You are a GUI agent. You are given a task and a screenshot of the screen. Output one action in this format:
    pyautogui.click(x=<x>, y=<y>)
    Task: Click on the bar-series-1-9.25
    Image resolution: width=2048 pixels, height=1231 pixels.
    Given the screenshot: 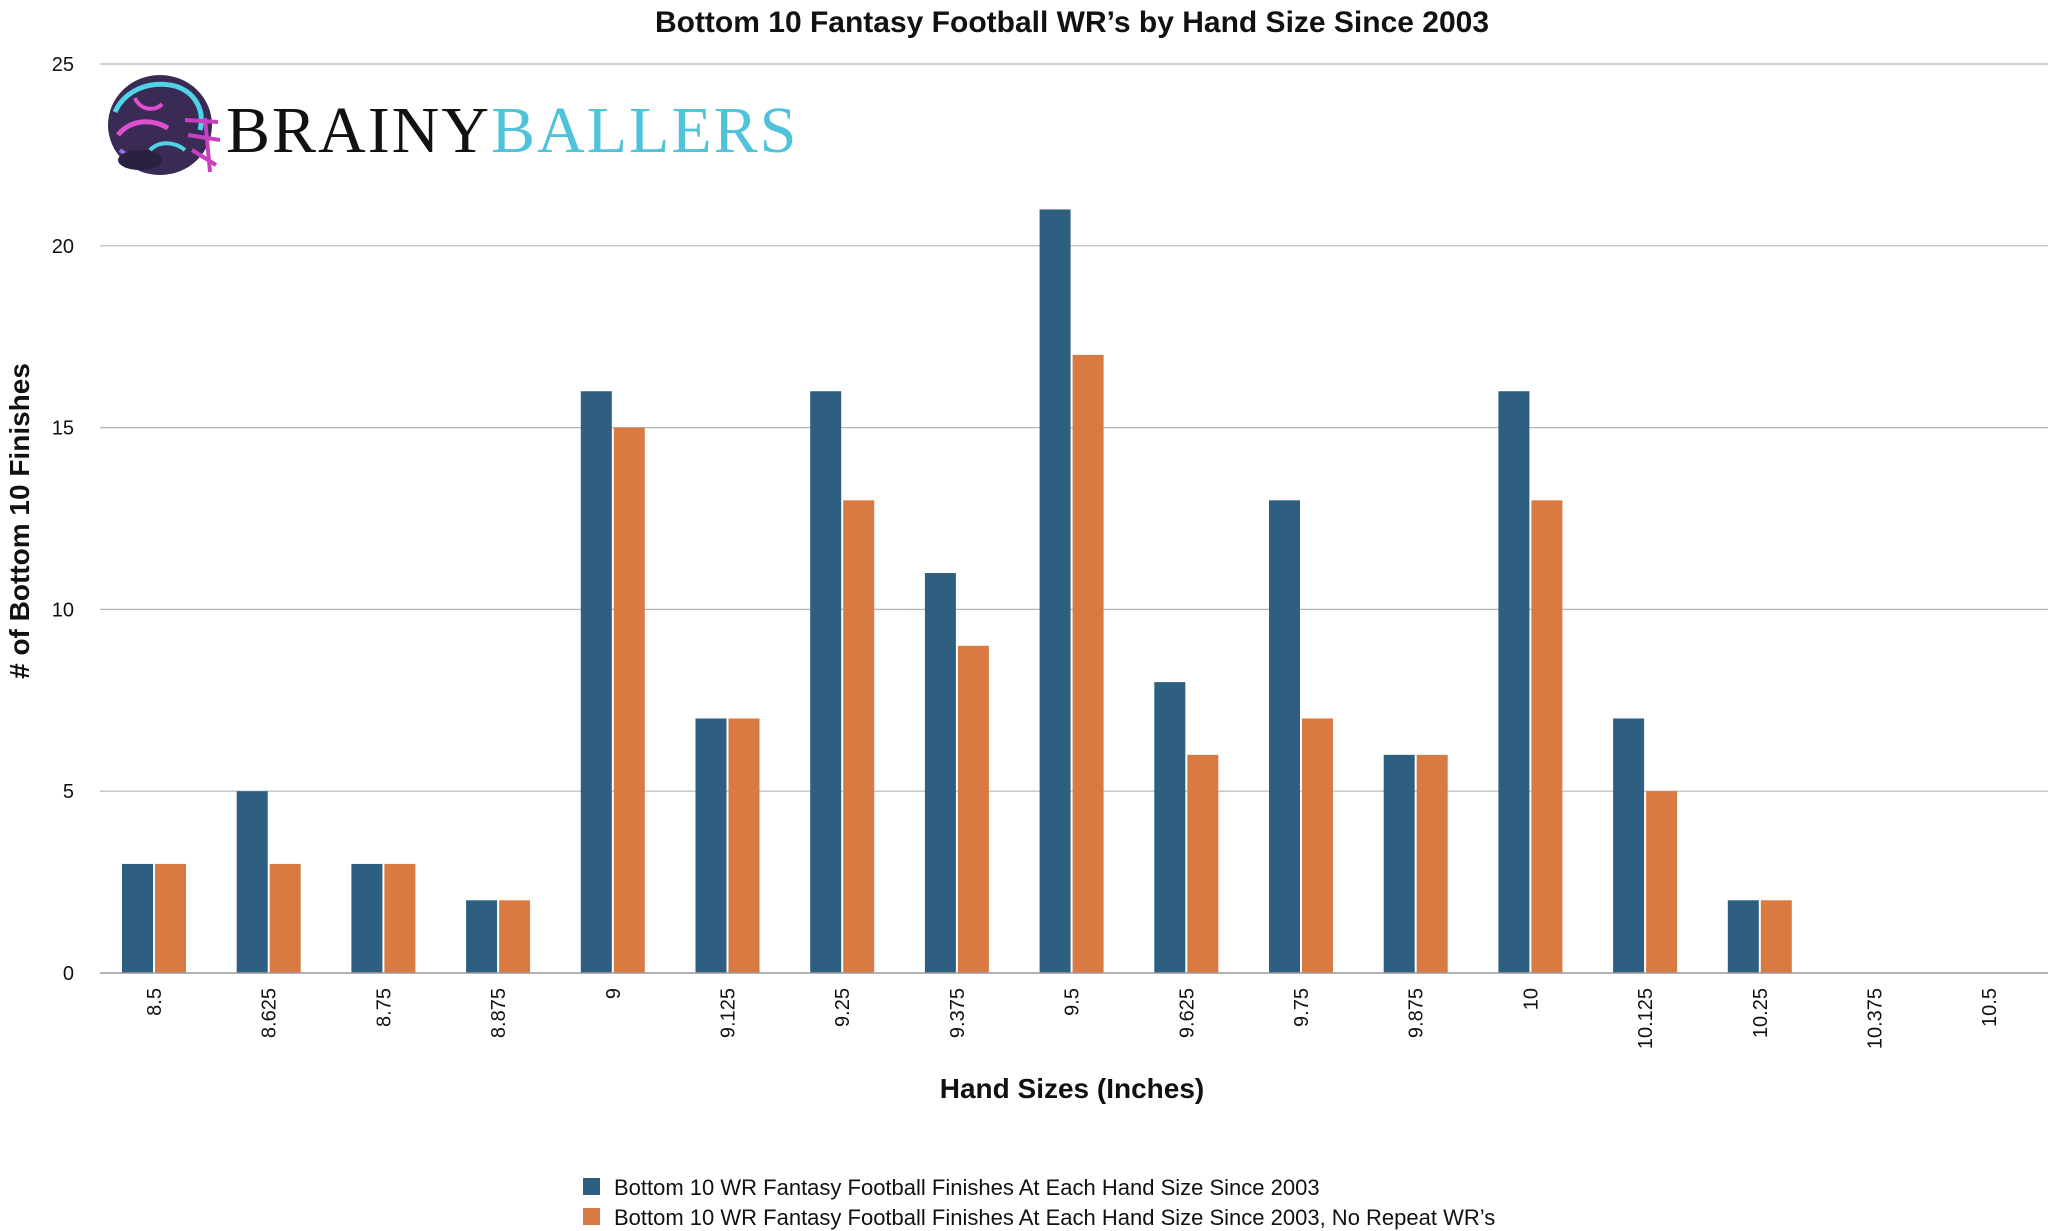 What is the action you would take?
    pyautogui.click(x=826, y=682)
    